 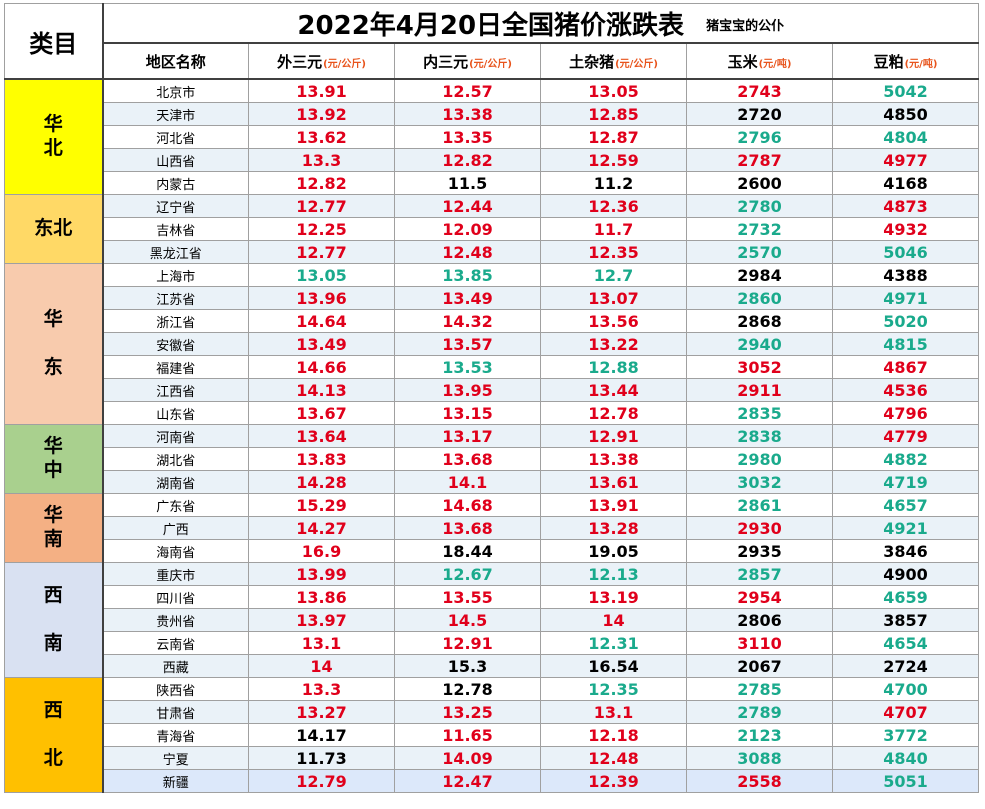 What do you see at coordinates (759, 643) in the screenshot?
I see `price-cell: 3110` at bounding box center [759, 643].